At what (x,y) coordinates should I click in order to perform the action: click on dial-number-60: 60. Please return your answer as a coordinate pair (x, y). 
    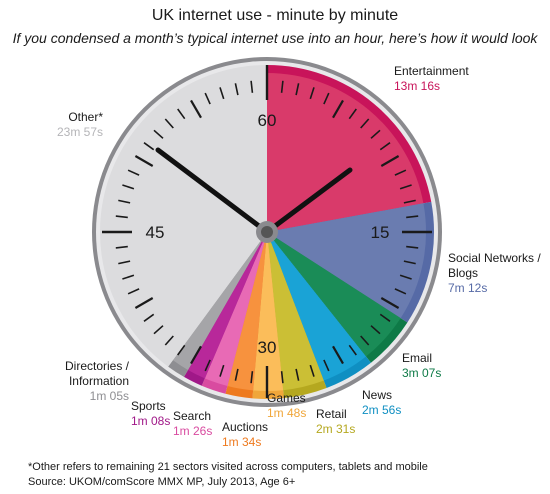
    Looking at the image, I should click on (267, 120).